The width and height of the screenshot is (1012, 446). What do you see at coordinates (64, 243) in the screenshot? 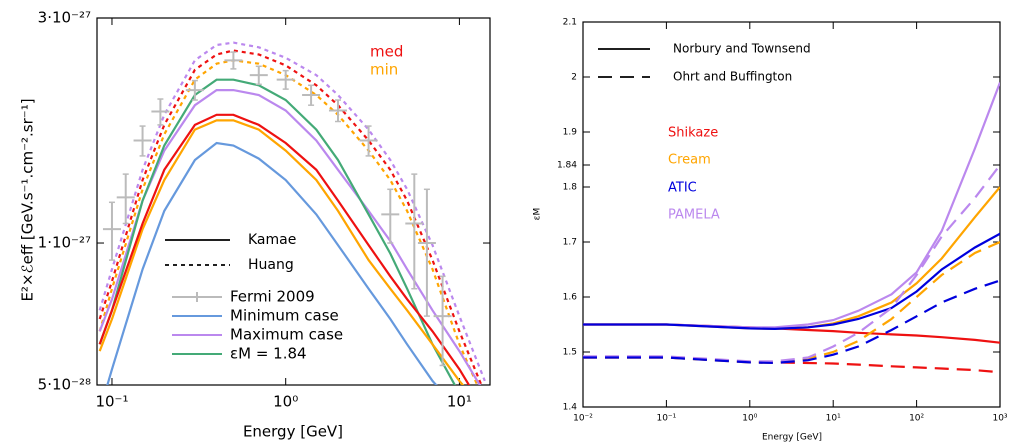
I see `y-tick-label: 1·10⁻²⁷` at bounding box center [64, 243].